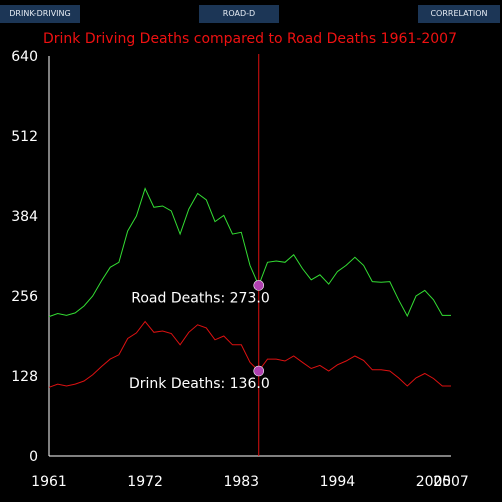  Describe the element at coordinates (33, 457) in the screenshot. I see `y-tick-label: 0` at that location.